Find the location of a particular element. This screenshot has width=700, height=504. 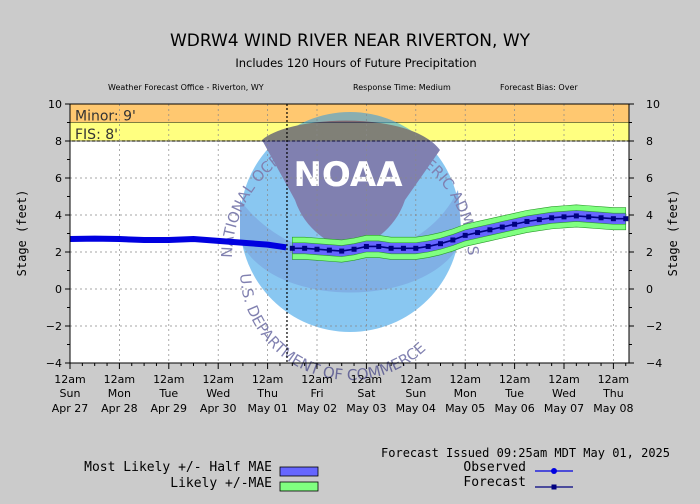

series-line-forecast is located at coordinates (459, 233).